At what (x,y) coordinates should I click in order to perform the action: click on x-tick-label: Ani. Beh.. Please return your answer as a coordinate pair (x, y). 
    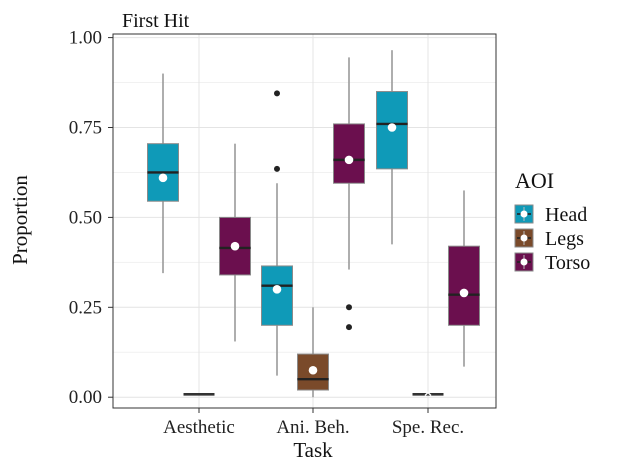
    Looking at the image, I should click on (312, 427).